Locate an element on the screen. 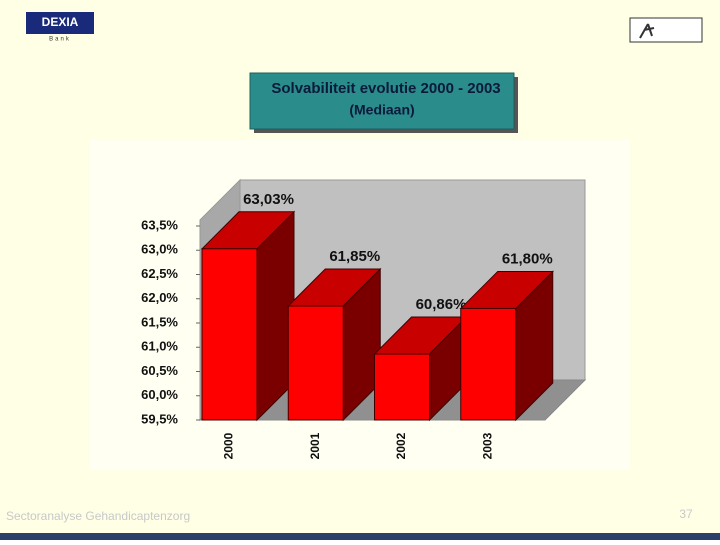  logo-left-sub: Bank is located at coordinates (60, 40).